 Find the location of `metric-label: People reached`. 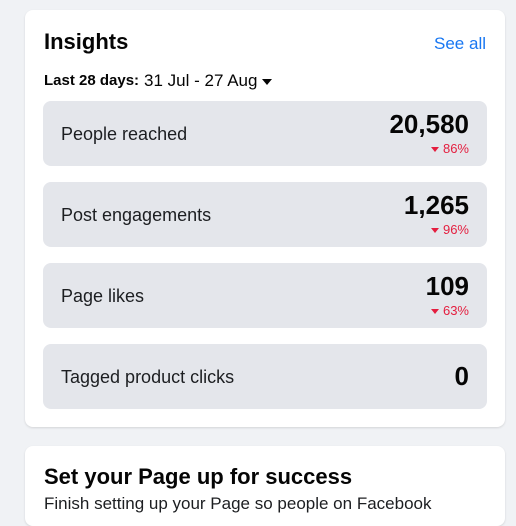

metric-label: People reached is located at coordinates (124, 134).